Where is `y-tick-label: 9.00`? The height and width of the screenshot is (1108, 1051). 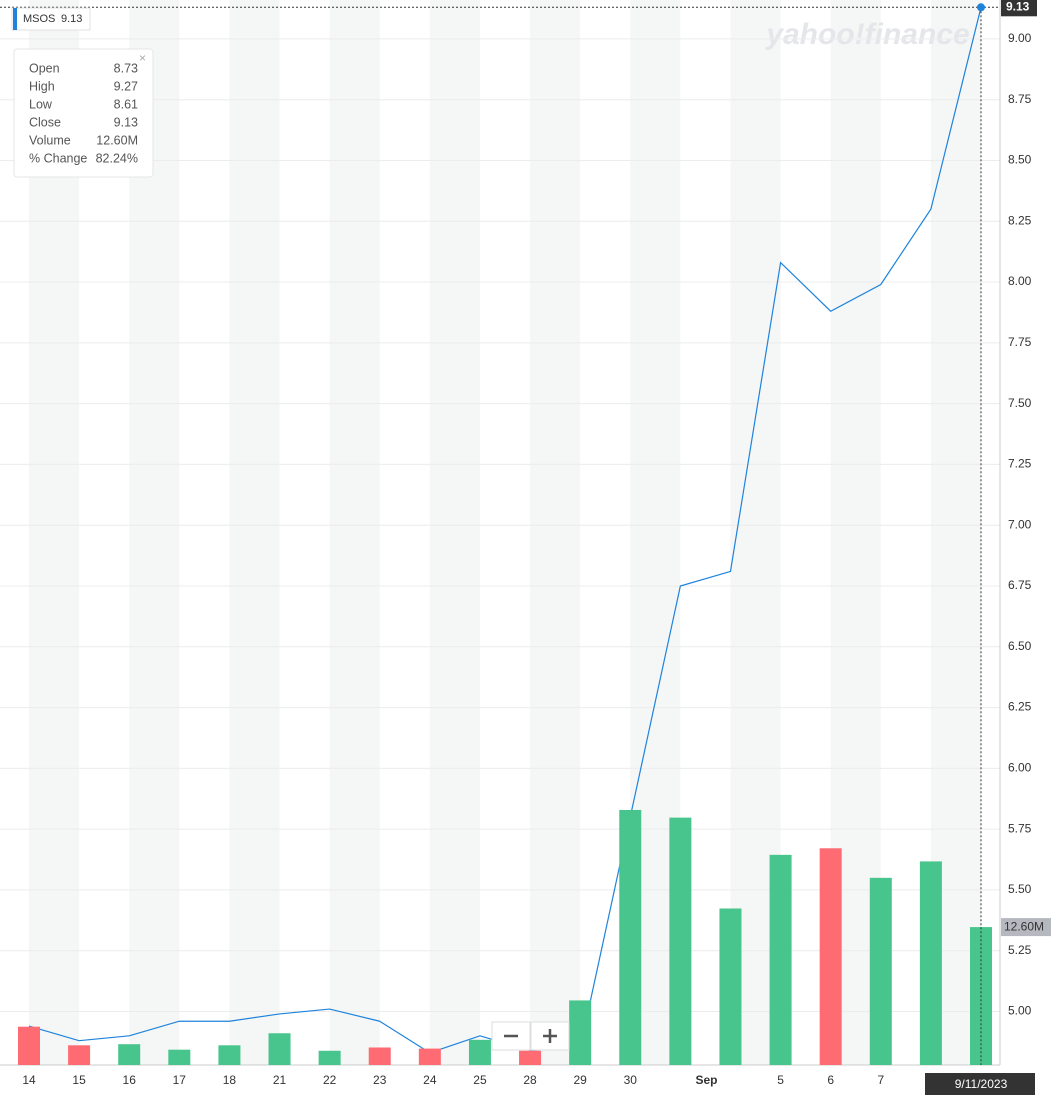 y-tick-label: 9.00 is located at coordinates (1020, 38).